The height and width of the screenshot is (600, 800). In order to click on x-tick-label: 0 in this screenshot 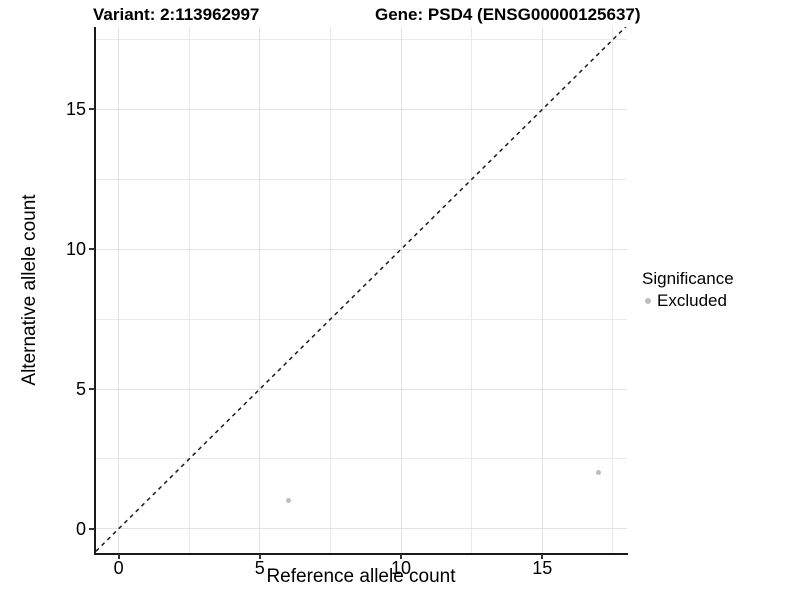, I will do `click(118, 568)`.